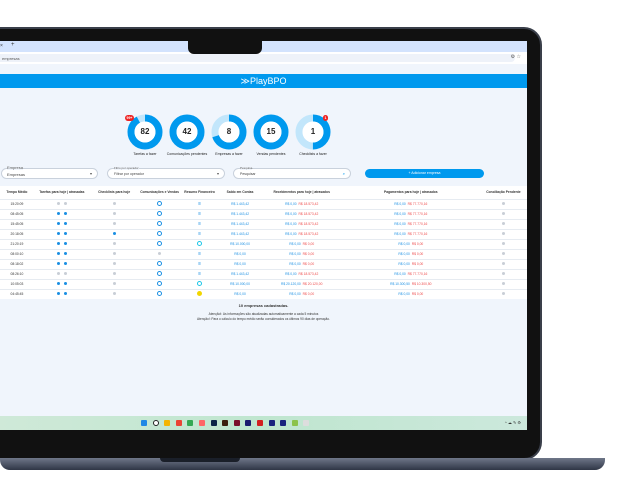 This screenshot has width=620, height=499. What do you see at coordinates (187, 132) in the screenshot?
I see `kpi-donut: 42` at bounding box center [187, 132].